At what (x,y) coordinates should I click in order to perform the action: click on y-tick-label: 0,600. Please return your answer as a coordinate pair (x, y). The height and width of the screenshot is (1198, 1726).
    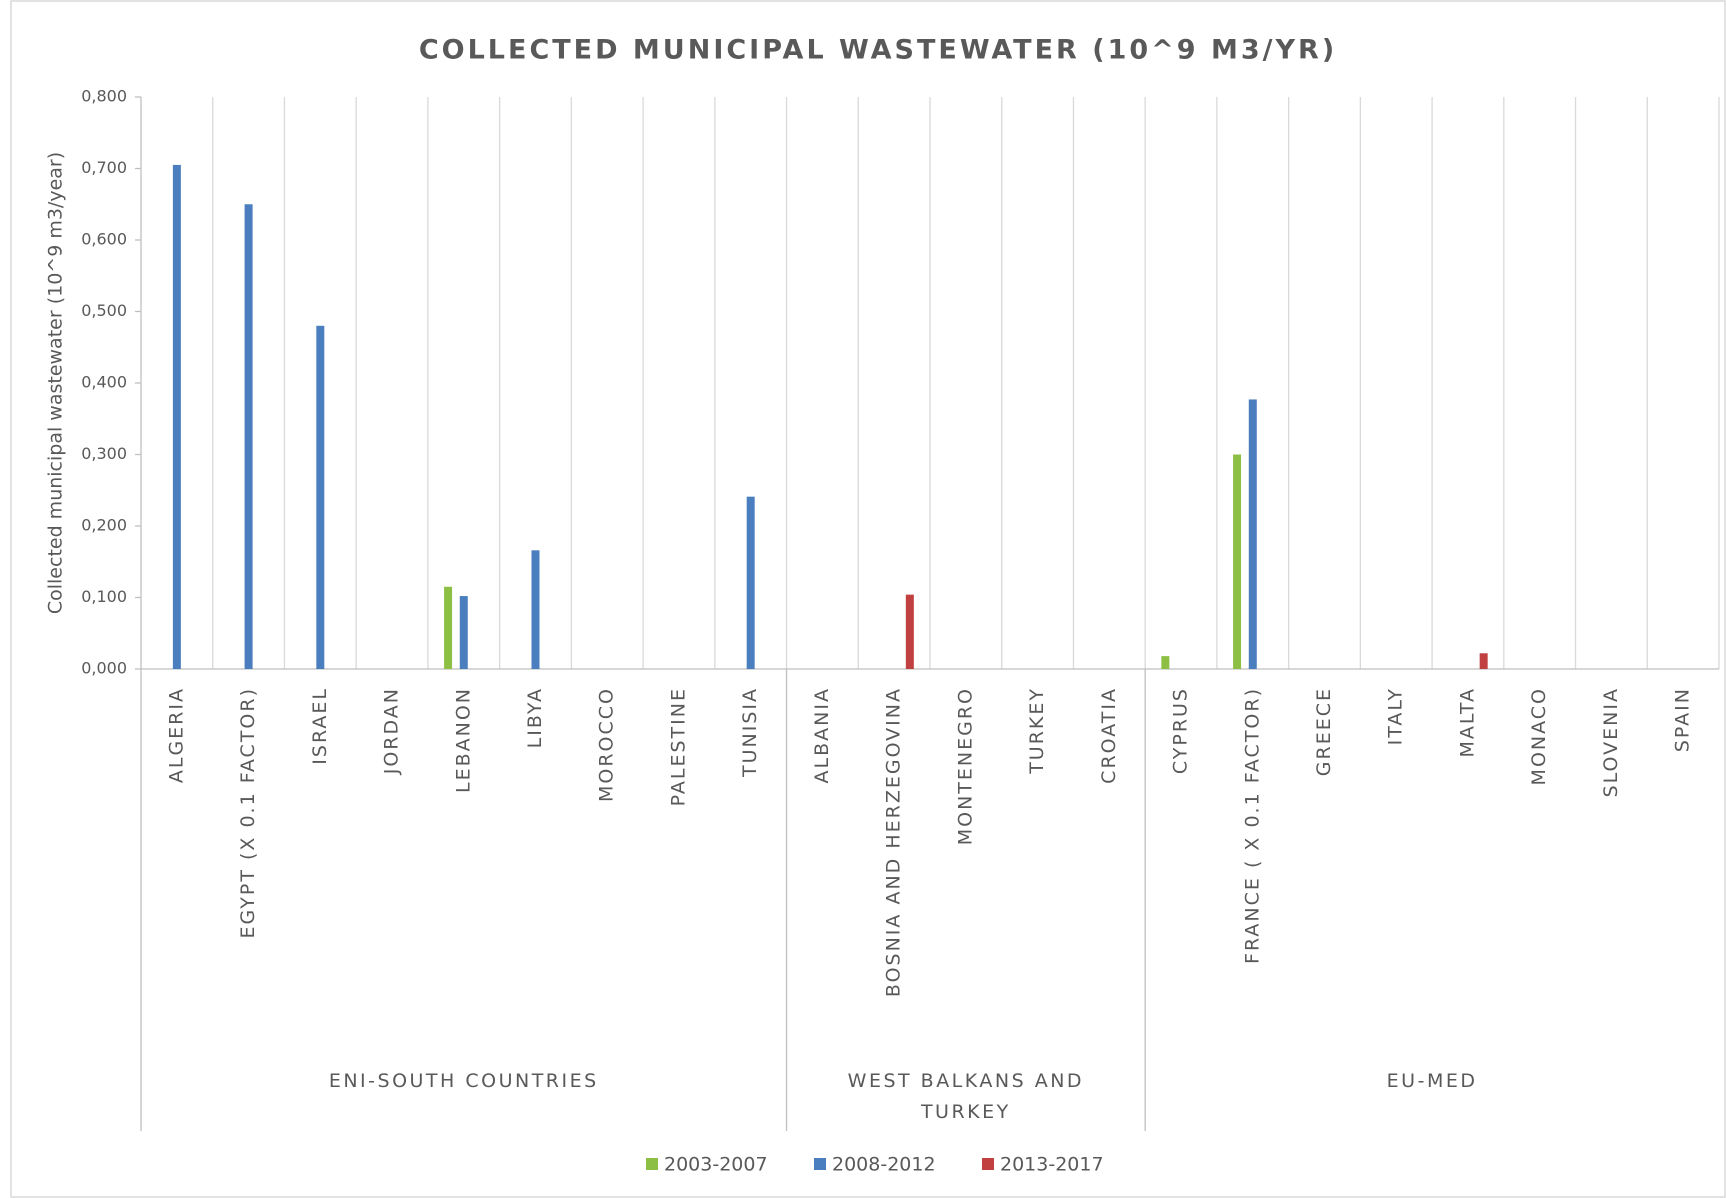
    Looking at the image, I should click on (104, 239).